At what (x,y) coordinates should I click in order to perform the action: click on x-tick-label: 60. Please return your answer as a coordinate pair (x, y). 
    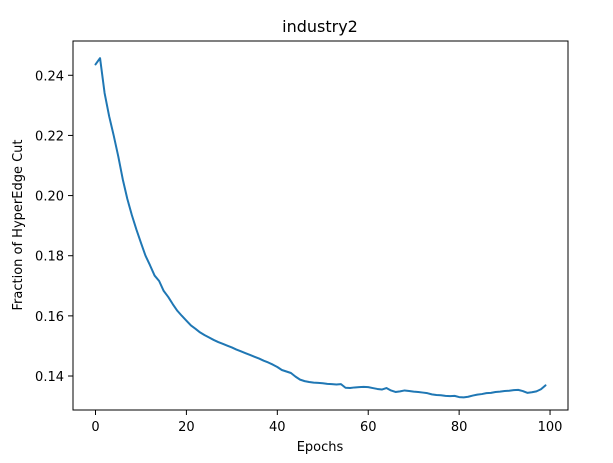
    Looking at the image, I should click on (368, 427).